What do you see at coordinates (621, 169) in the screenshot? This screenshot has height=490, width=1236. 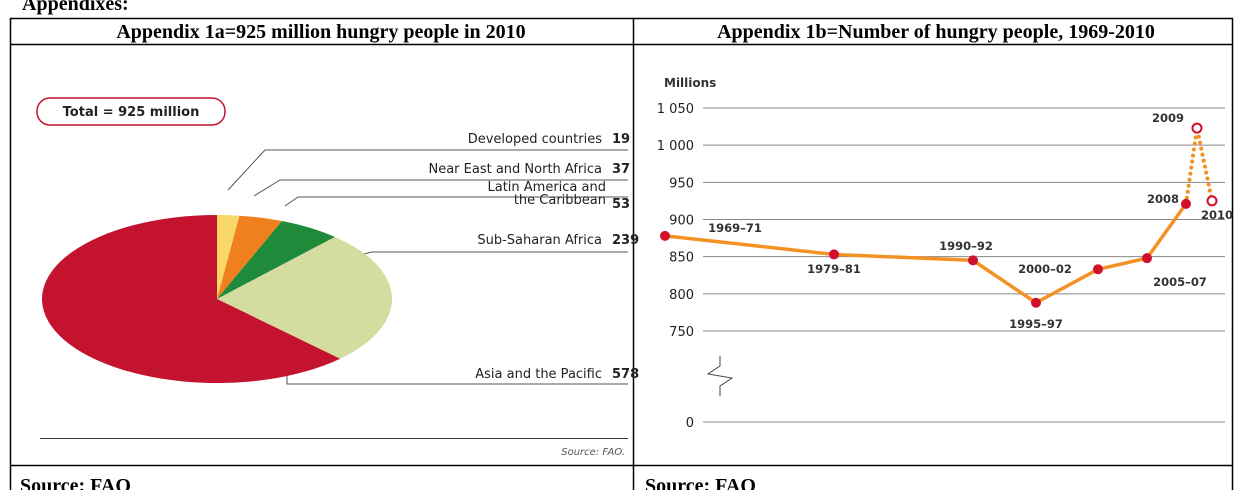 I see `slice-value: 37` at bounding box center [621, 169].